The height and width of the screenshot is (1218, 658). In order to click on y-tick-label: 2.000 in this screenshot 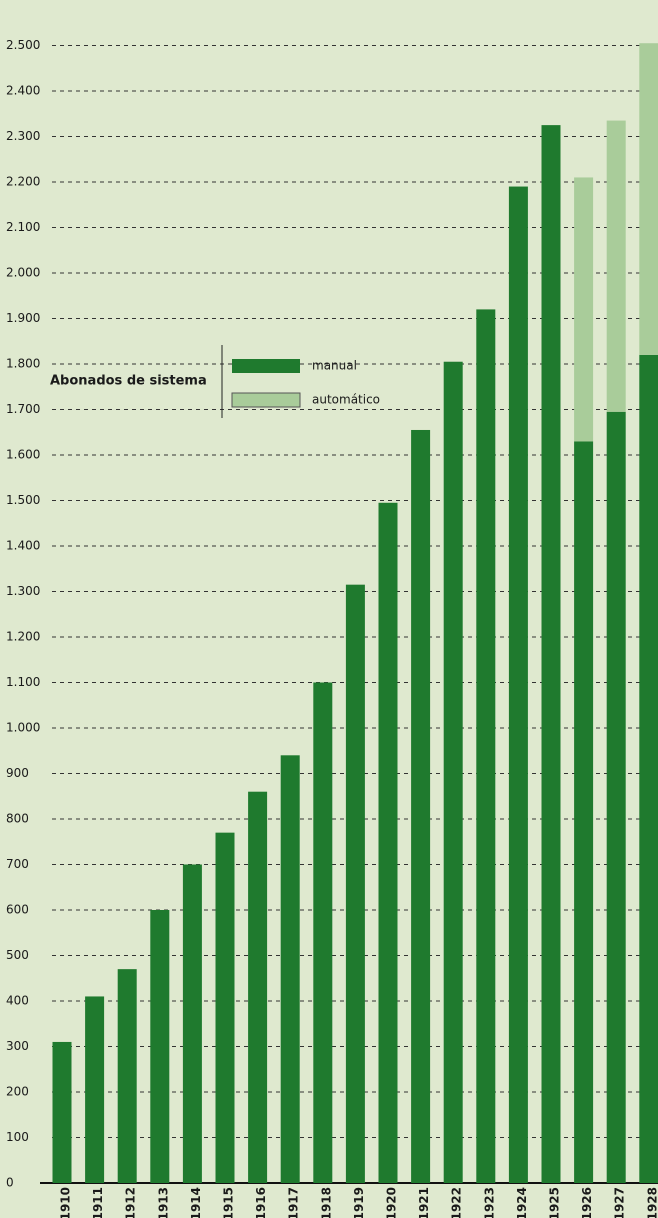, I will do `click(23, 273)`.